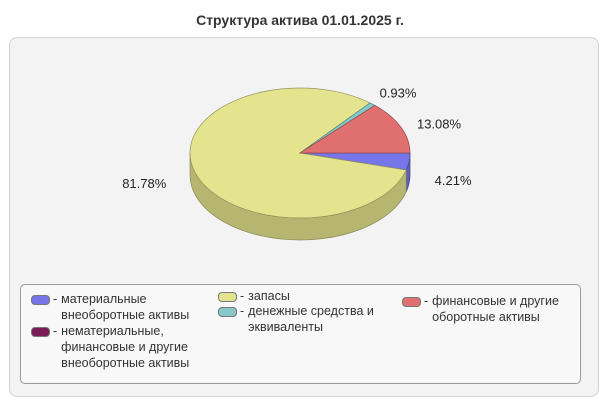 Image resolution: width=600 pixels, height=400 pixels. I want to click on legend-item: - запасы, so click(308, 296).